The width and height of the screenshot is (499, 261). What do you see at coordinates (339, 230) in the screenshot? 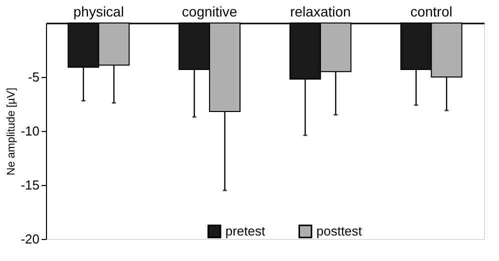
I see `legend-label: posttest` at bounding box center [339, 230].